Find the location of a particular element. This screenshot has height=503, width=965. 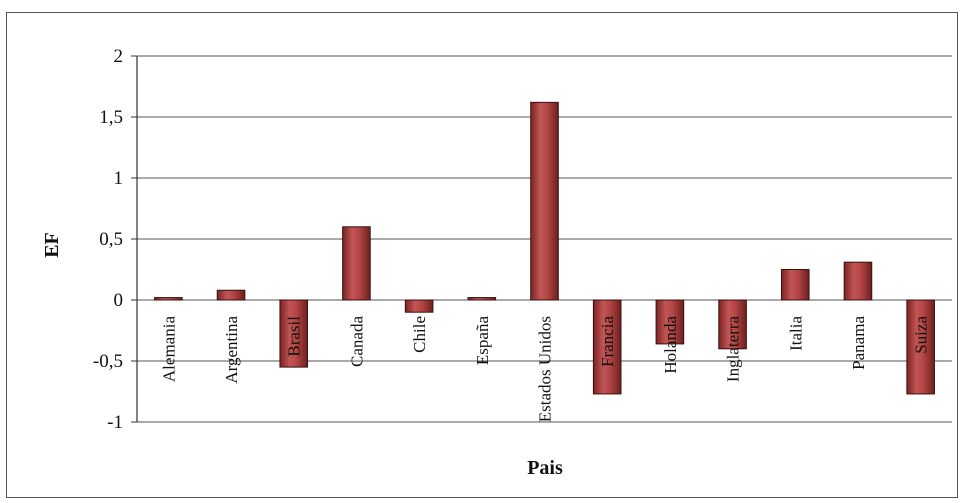

bar-estados-unidos is located at coordinates (544, 201).